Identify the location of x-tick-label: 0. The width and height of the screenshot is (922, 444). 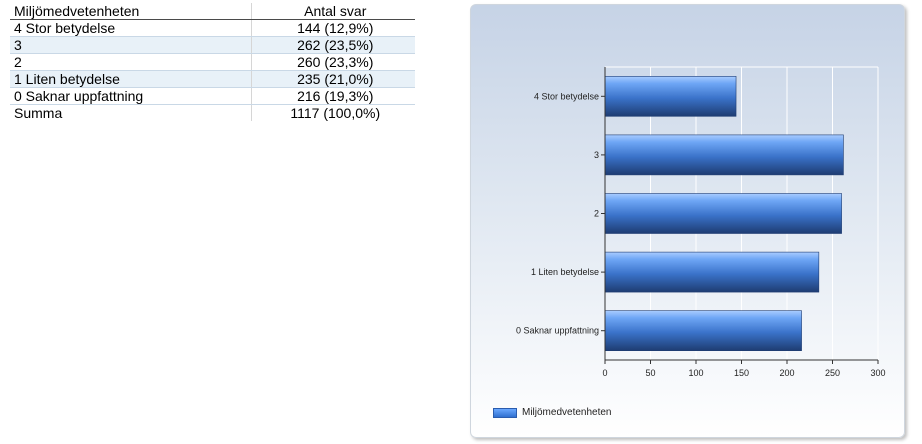
(604, 373).